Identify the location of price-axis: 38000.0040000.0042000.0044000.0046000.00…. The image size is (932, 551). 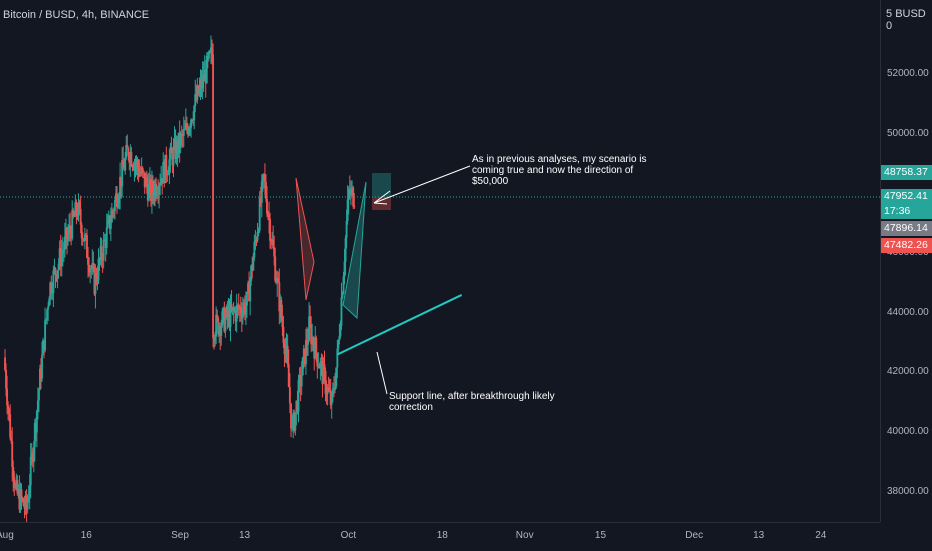
(906, 261).